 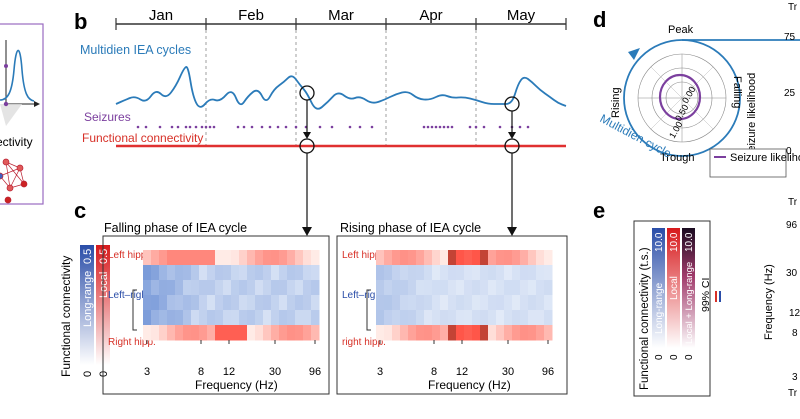 What do you see at coordinates (333, 127) in the screenshot?
I see `seizure-events` at bounding box center [333, 127].